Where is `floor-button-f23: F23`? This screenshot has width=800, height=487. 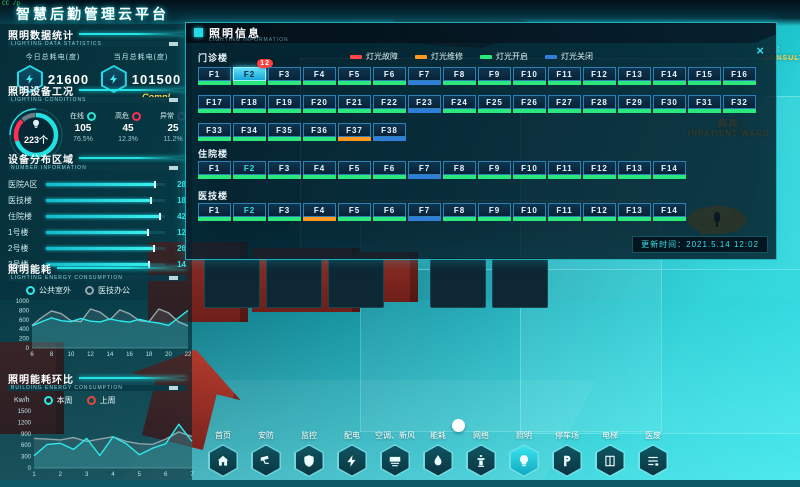 floor-button-f23: F23 is located at coordinates (424, 104).